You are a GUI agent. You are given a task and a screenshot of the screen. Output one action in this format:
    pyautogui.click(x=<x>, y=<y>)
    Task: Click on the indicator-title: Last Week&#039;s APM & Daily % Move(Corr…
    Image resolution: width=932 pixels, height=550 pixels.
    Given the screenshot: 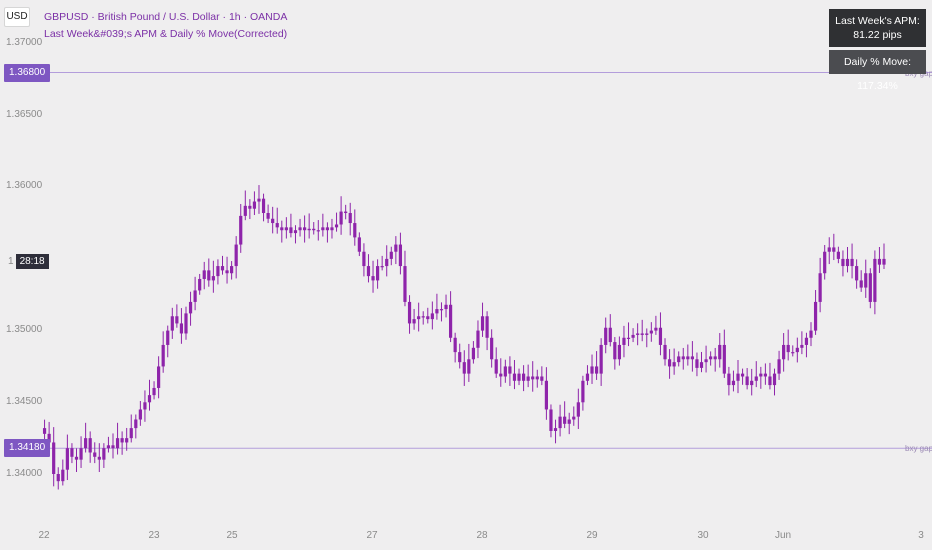 What is the action you would take?
    pyautogui.click(x=166, y=34)
    